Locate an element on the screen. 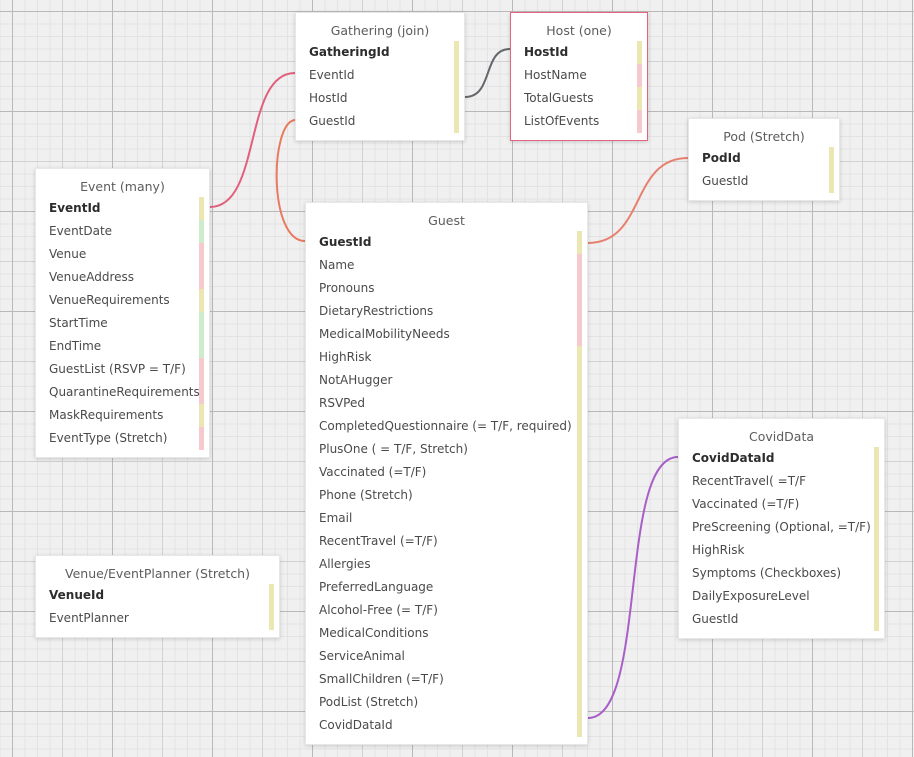 This screenshot has width=914, height=757. field-venue-eventplanner-venueid: VenueId is located at coordinates (157, 595).